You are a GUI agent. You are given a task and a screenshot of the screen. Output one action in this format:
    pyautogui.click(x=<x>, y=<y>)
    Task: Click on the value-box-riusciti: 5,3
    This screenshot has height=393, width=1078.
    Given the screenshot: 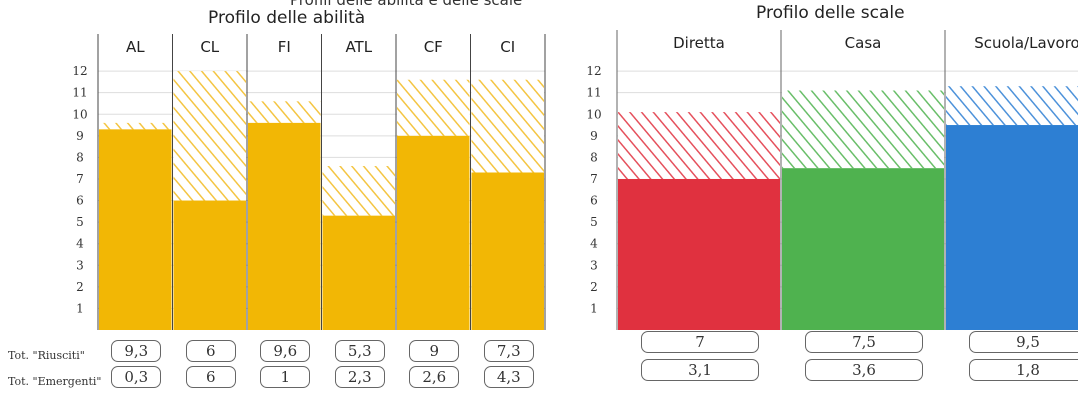 What is the action you would take?
    pyautogui.click(x=359, y=351)
    